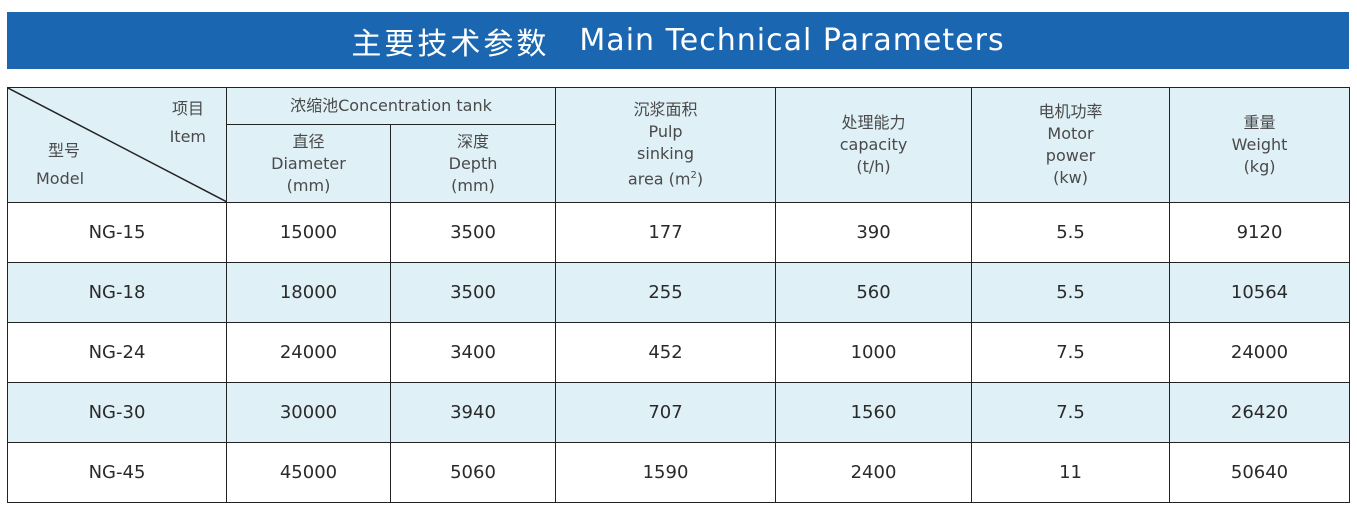  What do you see at coordinates (666, 472) in the screenshot?
I see `cell-area: 1590` at bounding box center [666, 472].